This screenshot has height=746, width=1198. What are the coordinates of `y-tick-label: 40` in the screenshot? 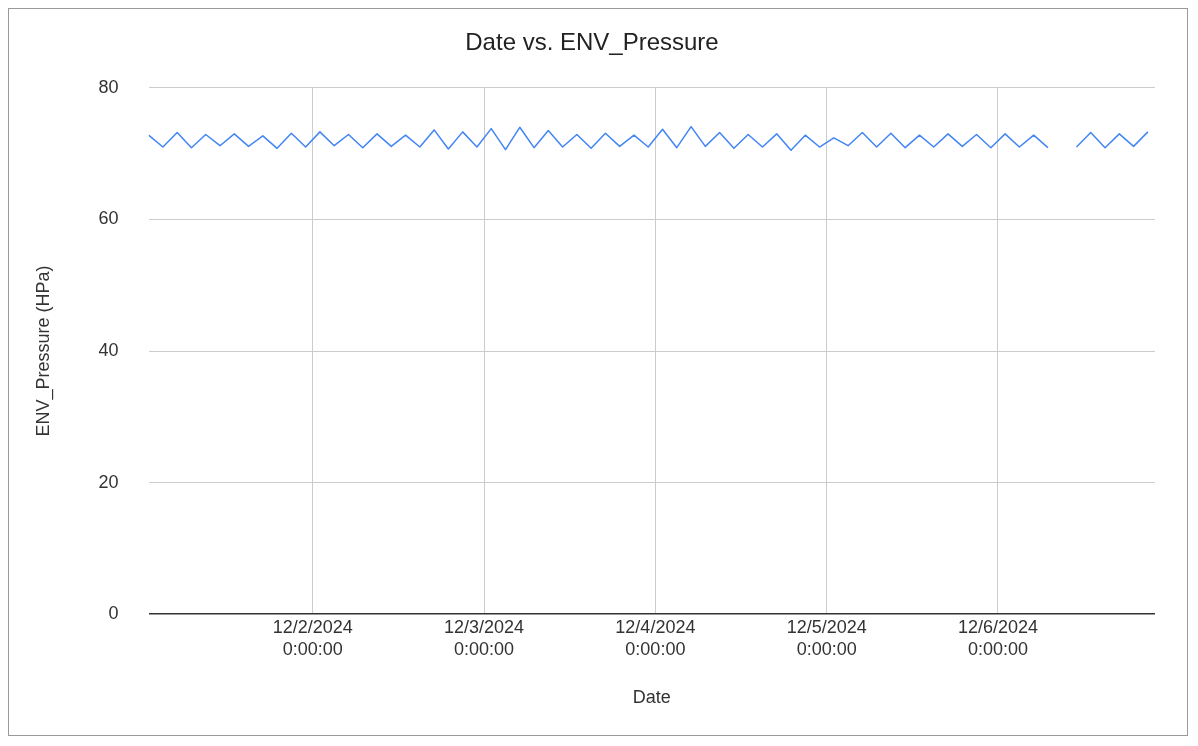 It's located at (108, 349).